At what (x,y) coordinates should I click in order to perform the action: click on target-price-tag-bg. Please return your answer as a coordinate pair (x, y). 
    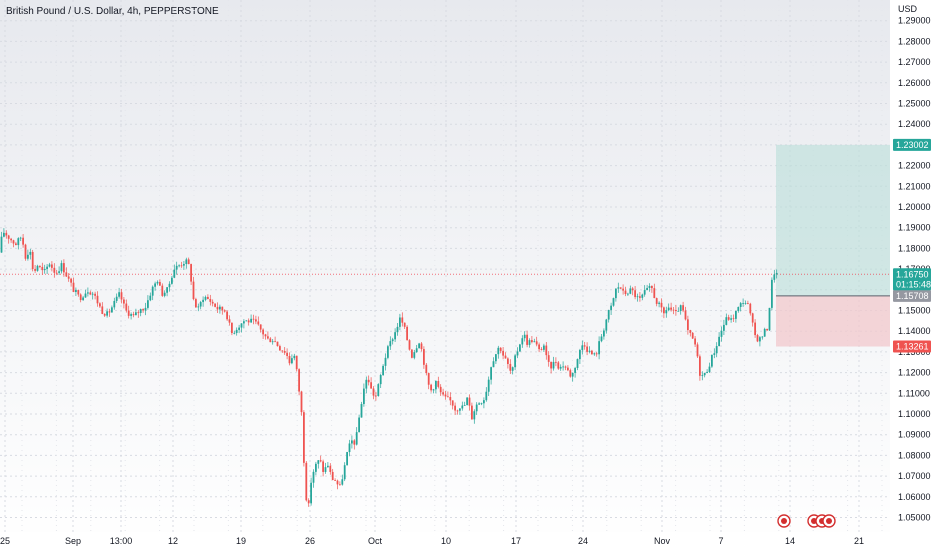
    Looking at the image, I should click on (912, 144).